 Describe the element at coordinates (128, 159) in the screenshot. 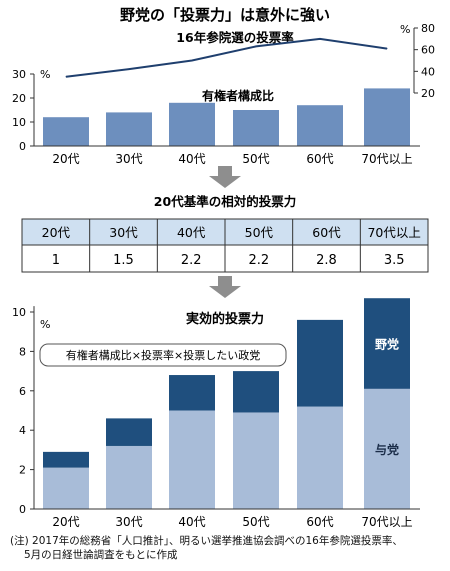

I see `bar-x-tick-label: 30代` at that location.